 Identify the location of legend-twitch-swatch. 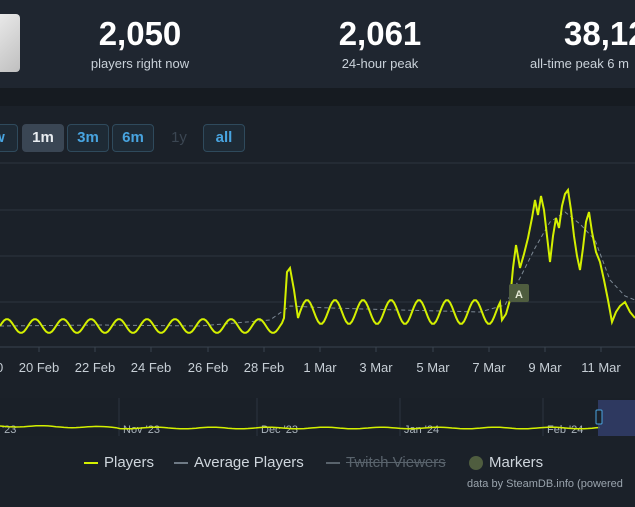
(333, 463).